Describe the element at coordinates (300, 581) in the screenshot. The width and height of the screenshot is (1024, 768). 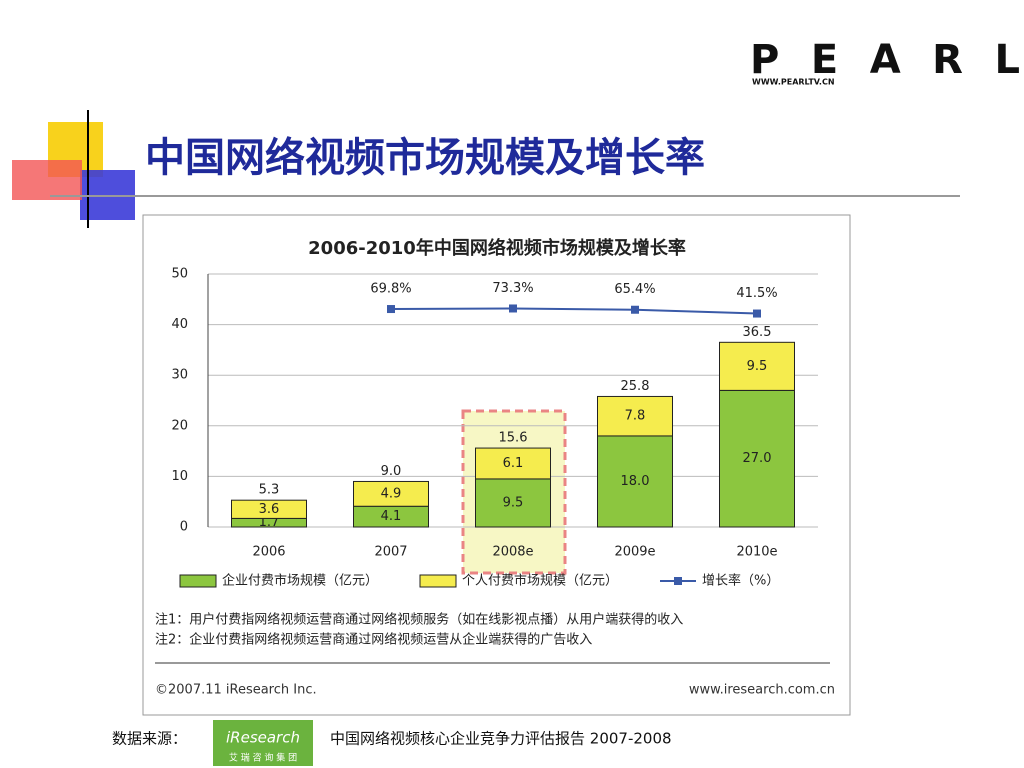
I see `legend-label: 企业付费市场规模（亿元）` at that location.